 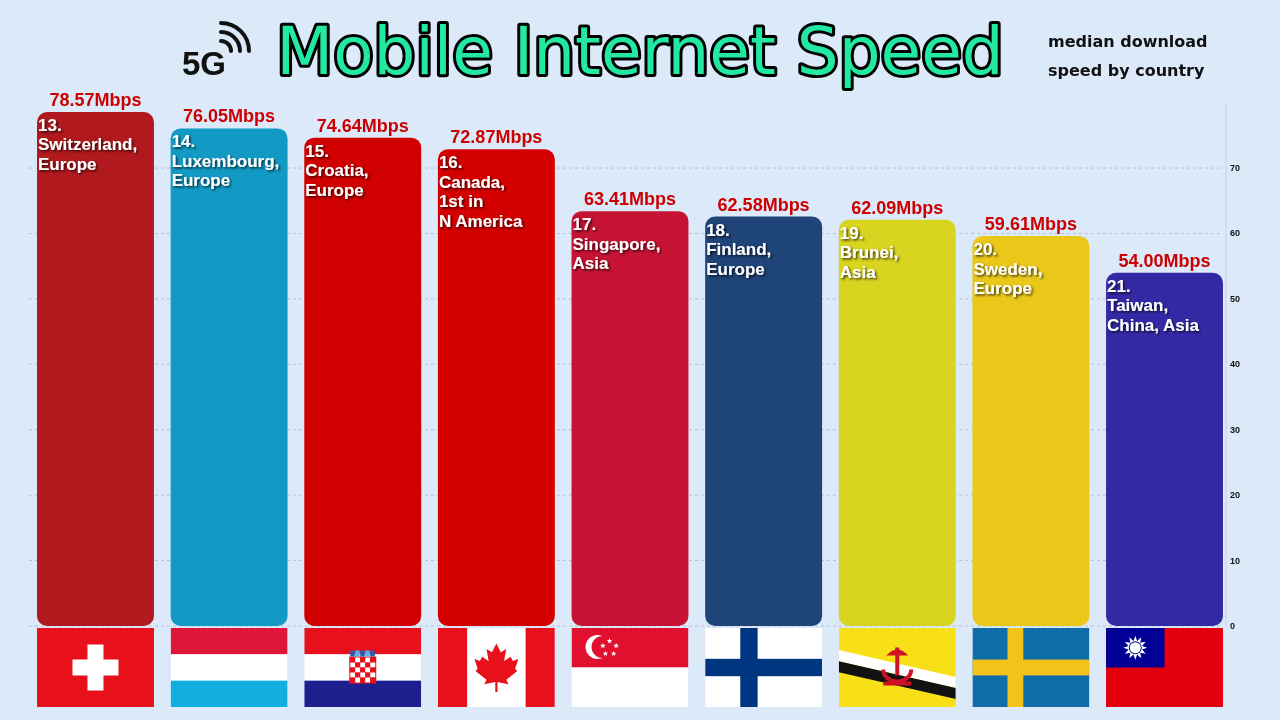 What do you see at coordinates (763, 204) in the screenshot?
I see `data-label: 62.58Mbps` at bounding box center [763, 204].